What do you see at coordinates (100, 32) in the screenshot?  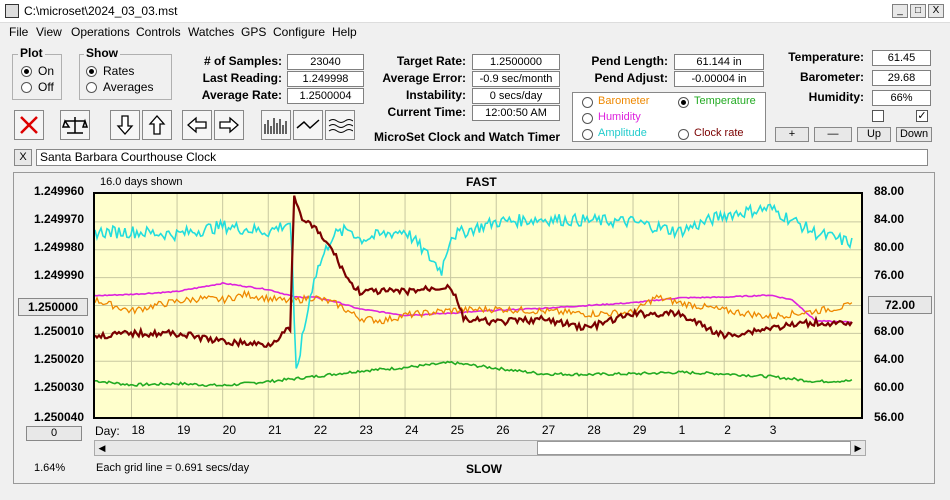 I see `menu-operations: Operations` at bounding box center [100, 32].